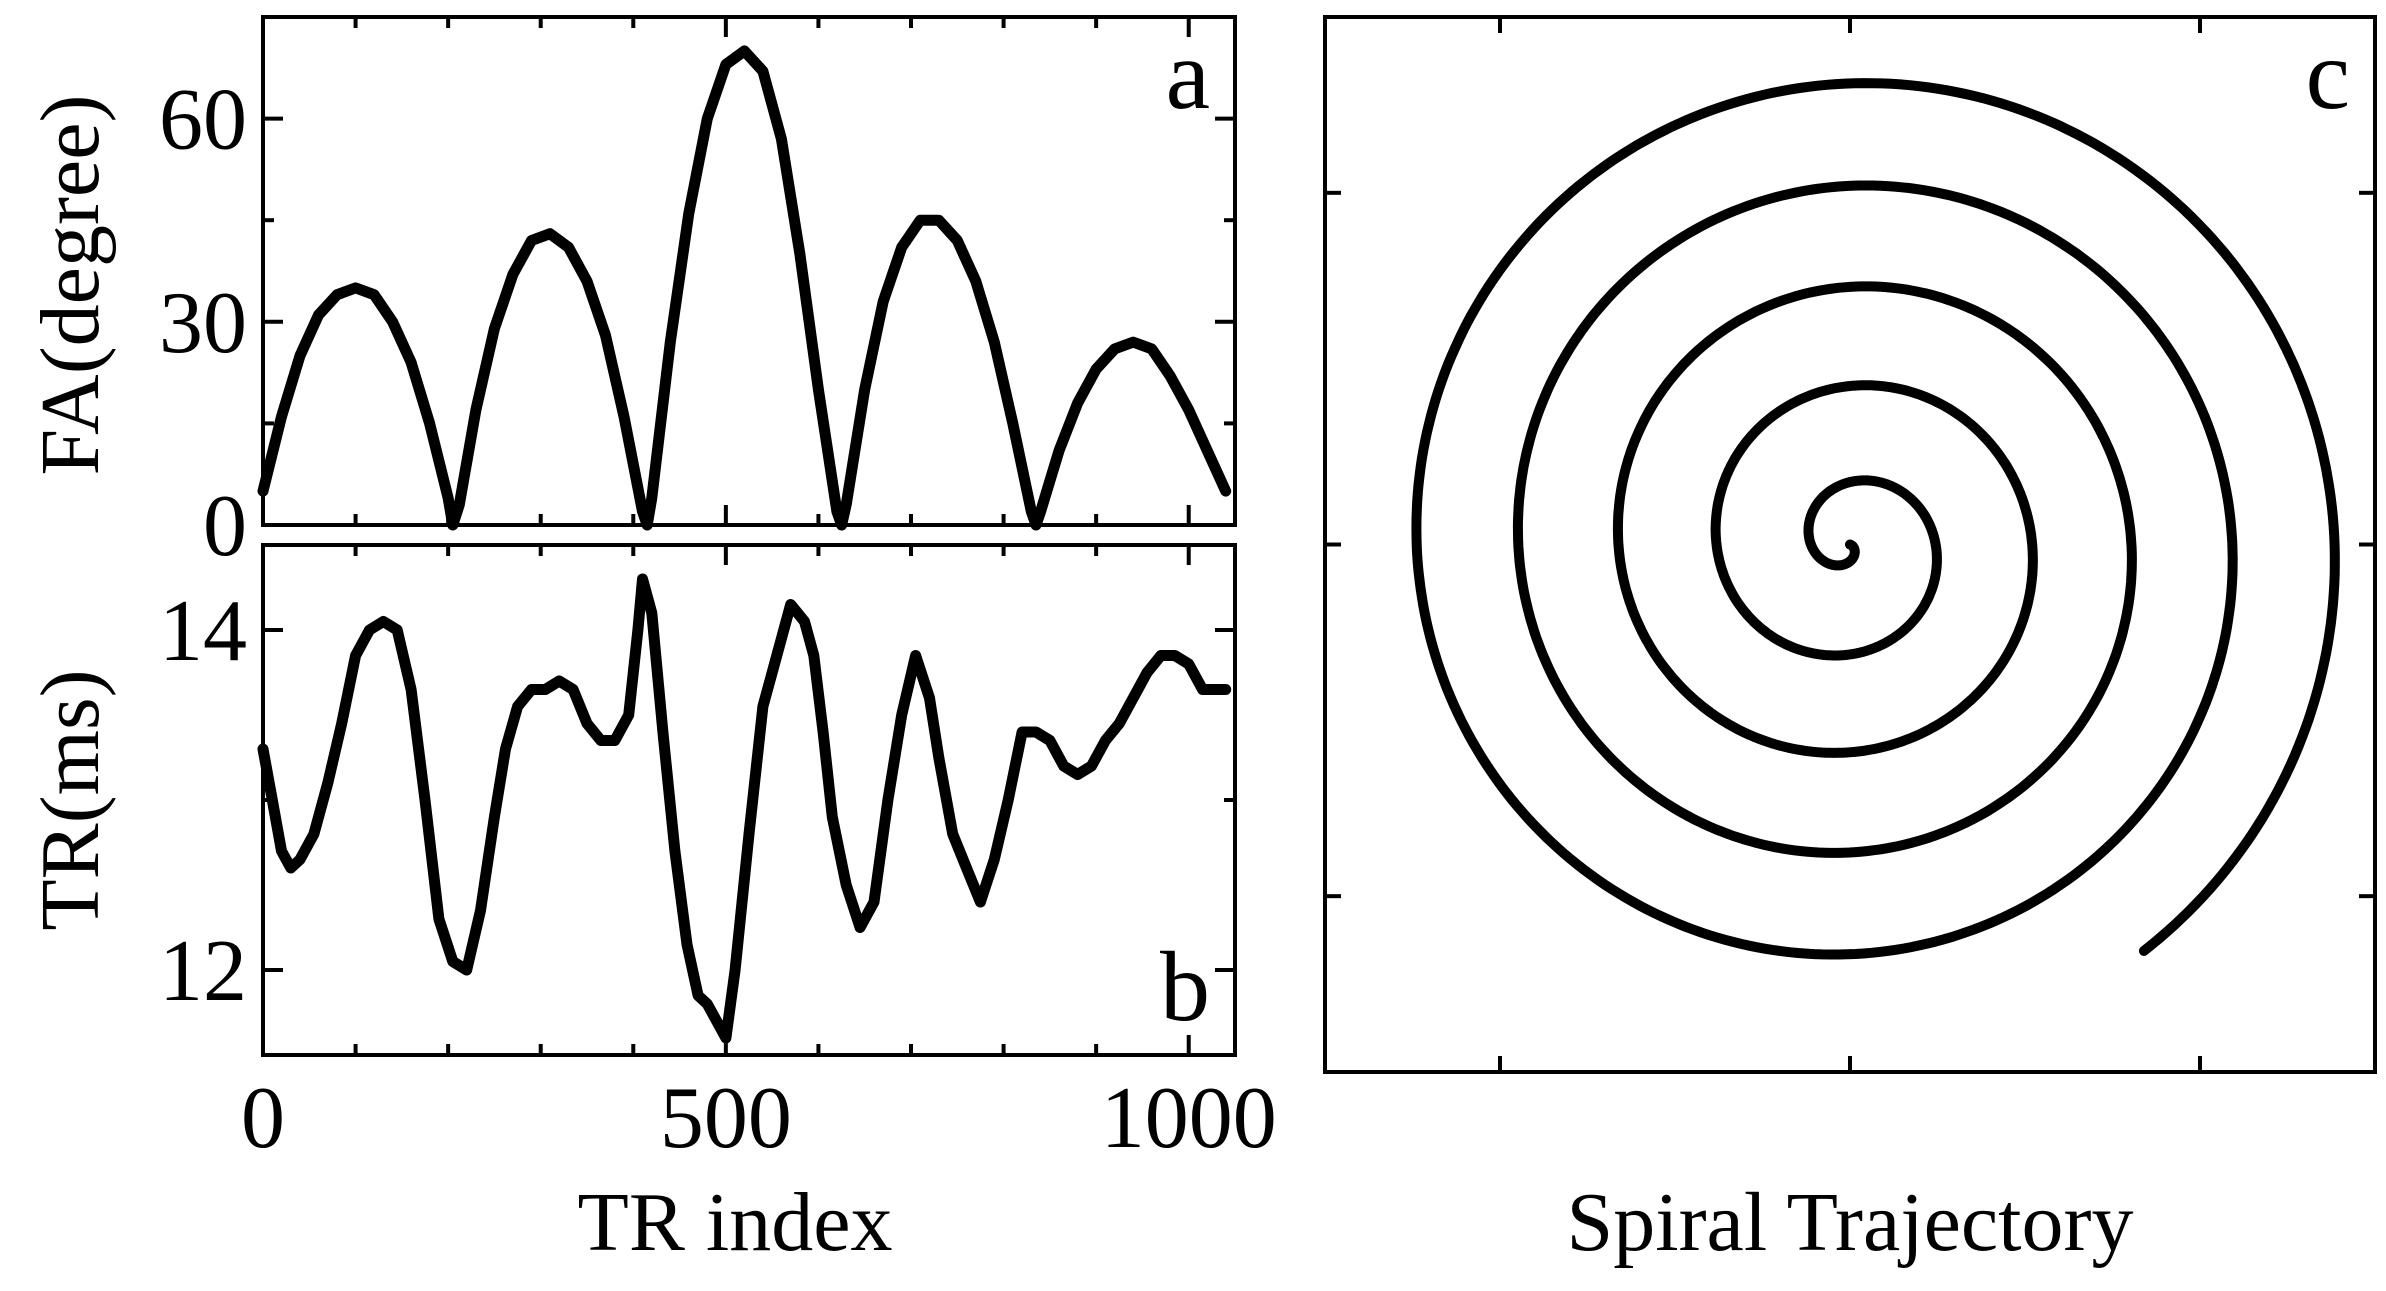 The width and height of the screenshot is (2386, 1291). I want to click on panel-b-letter: b, so click(1185, 986).